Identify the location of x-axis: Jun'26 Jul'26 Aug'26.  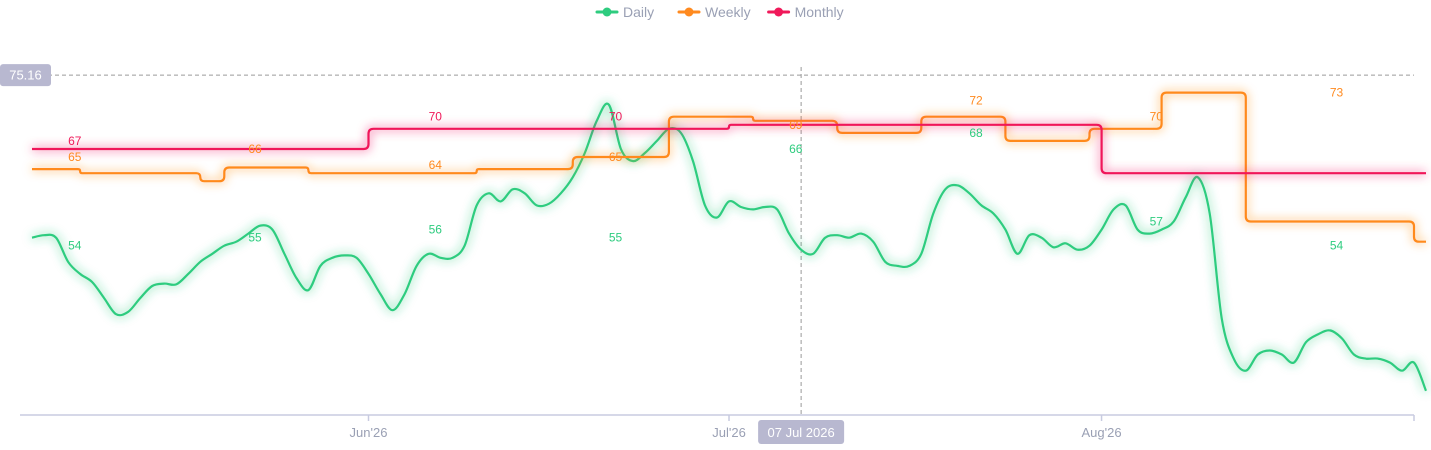
(717, 427).